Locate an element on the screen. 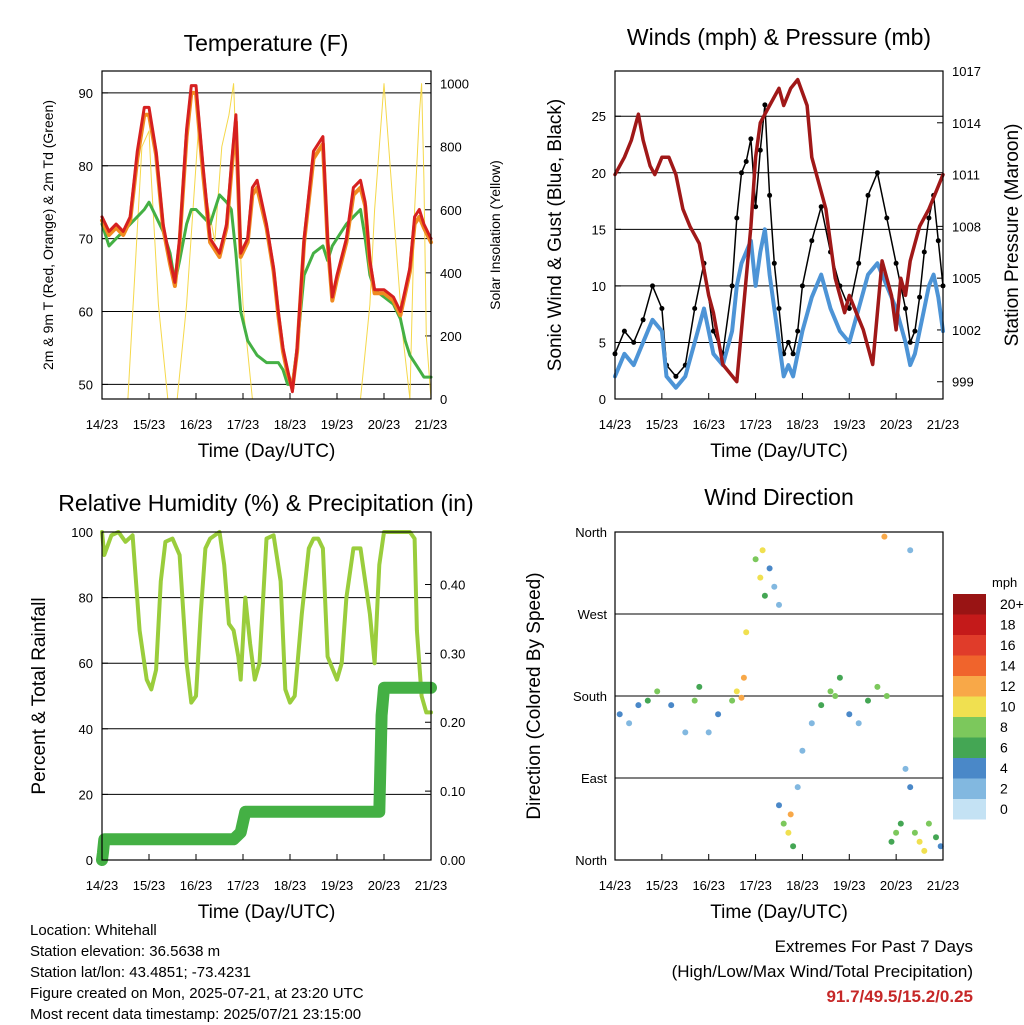  y2-tick-label: 800 is located at coordinates (451, 147).